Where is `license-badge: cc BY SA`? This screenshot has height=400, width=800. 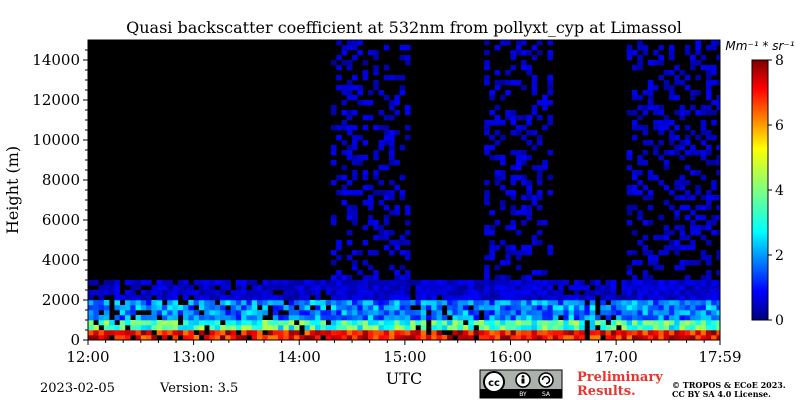
license-badge: cc BY SA is located at coordinates (521, 384).